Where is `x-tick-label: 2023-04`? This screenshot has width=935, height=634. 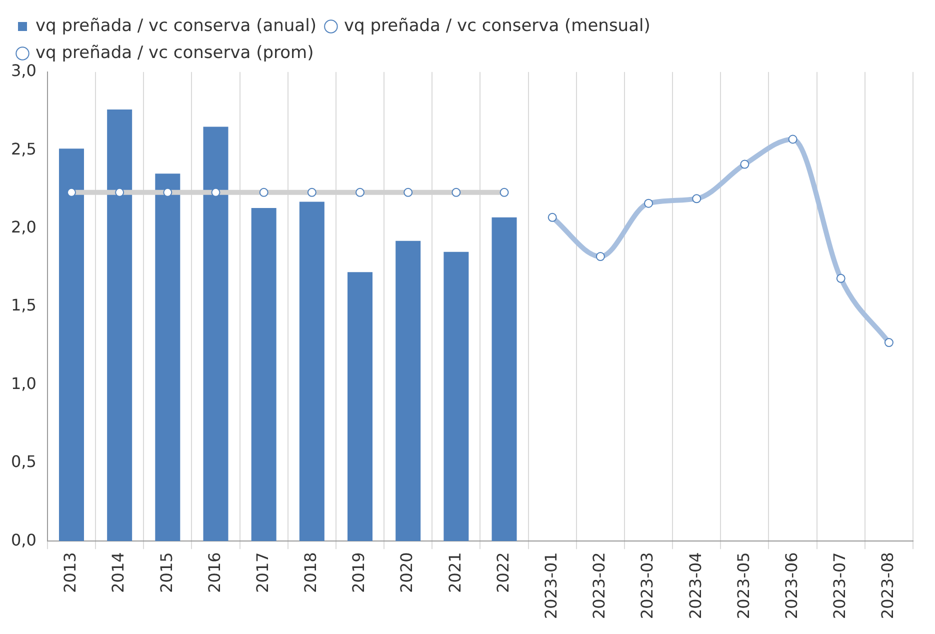 x-tick-label: 2023-04 is located at coordinates (695, 586).